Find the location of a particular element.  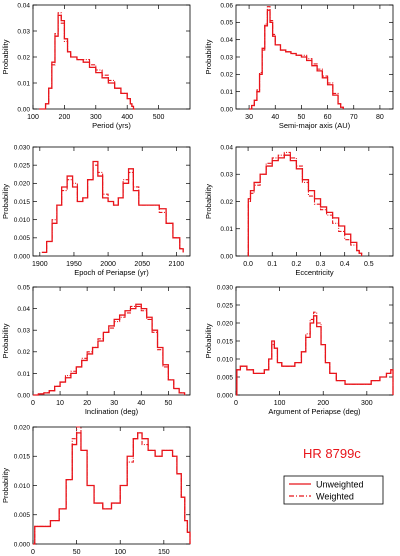

argperi-xtick-label: 300 is located at coordinates (367, 403).